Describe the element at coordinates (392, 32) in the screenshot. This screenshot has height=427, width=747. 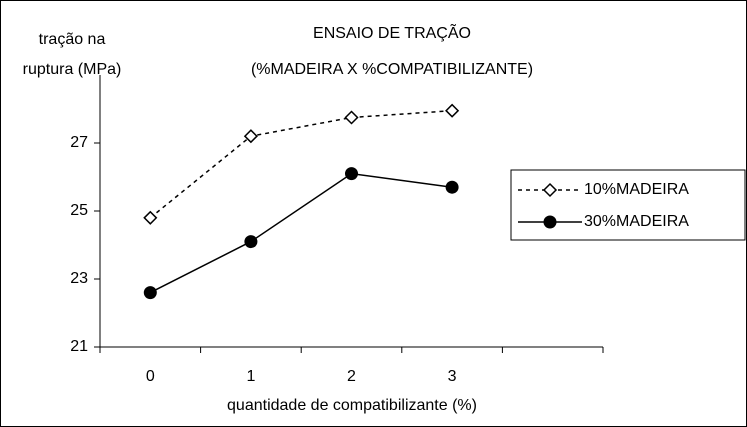
I see `chart-title: ENSAIO DE TRAÇÃO` at that location.